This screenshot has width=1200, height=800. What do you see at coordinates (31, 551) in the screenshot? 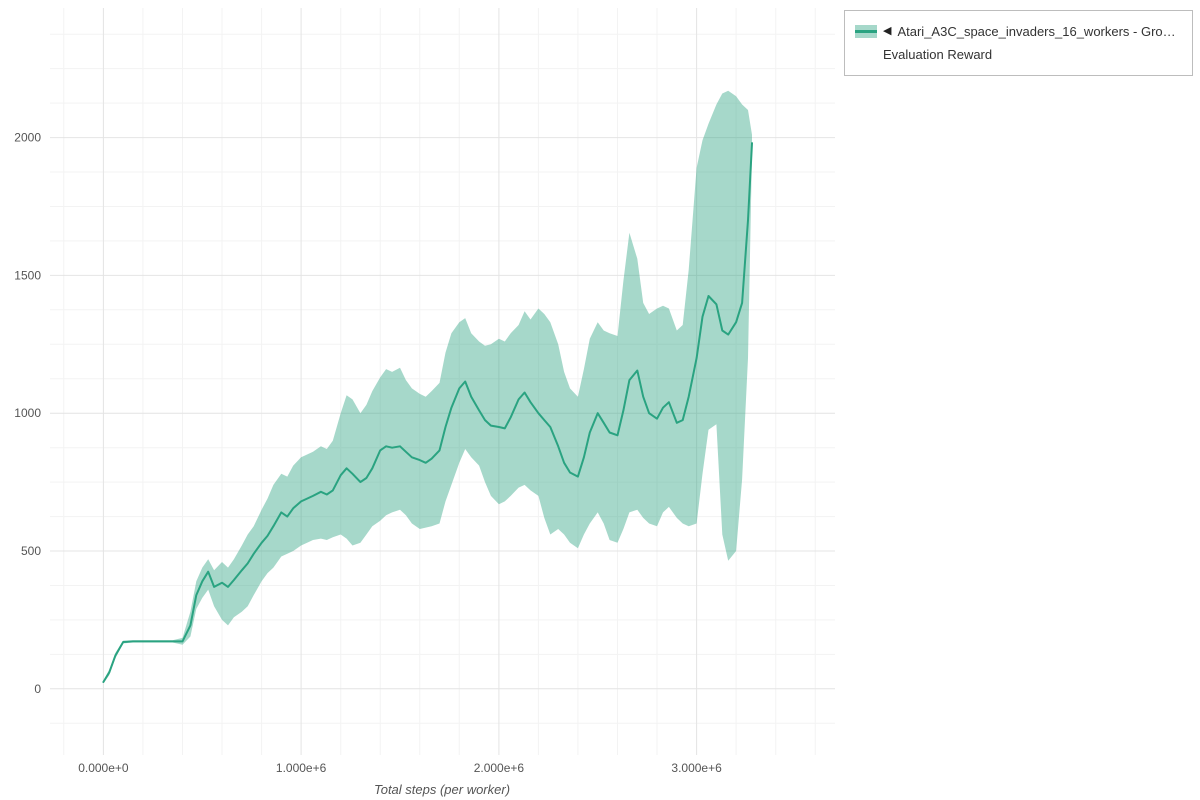
I see `y-tick-label: 500` at bounding box center [31, 551].